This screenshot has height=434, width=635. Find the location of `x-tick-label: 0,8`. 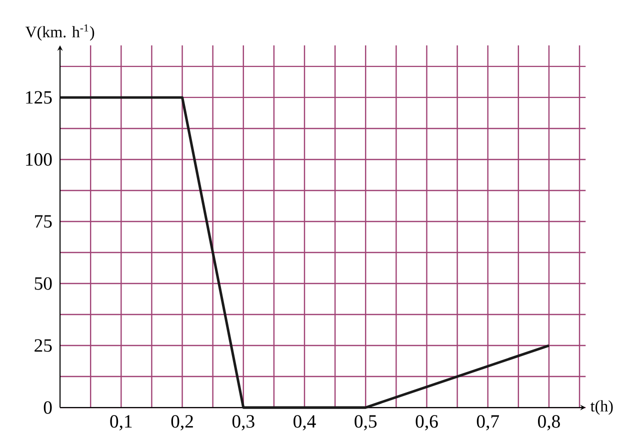

x-tick-label: 0,8 is located at coordinates (549, 423).